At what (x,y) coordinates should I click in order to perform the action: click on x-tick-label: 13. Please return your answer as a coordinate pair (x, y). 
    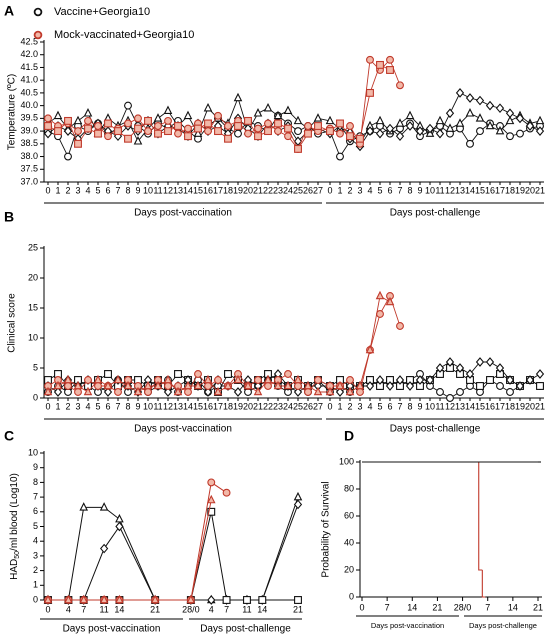
    Looking at the image, I should click on (460, 406).